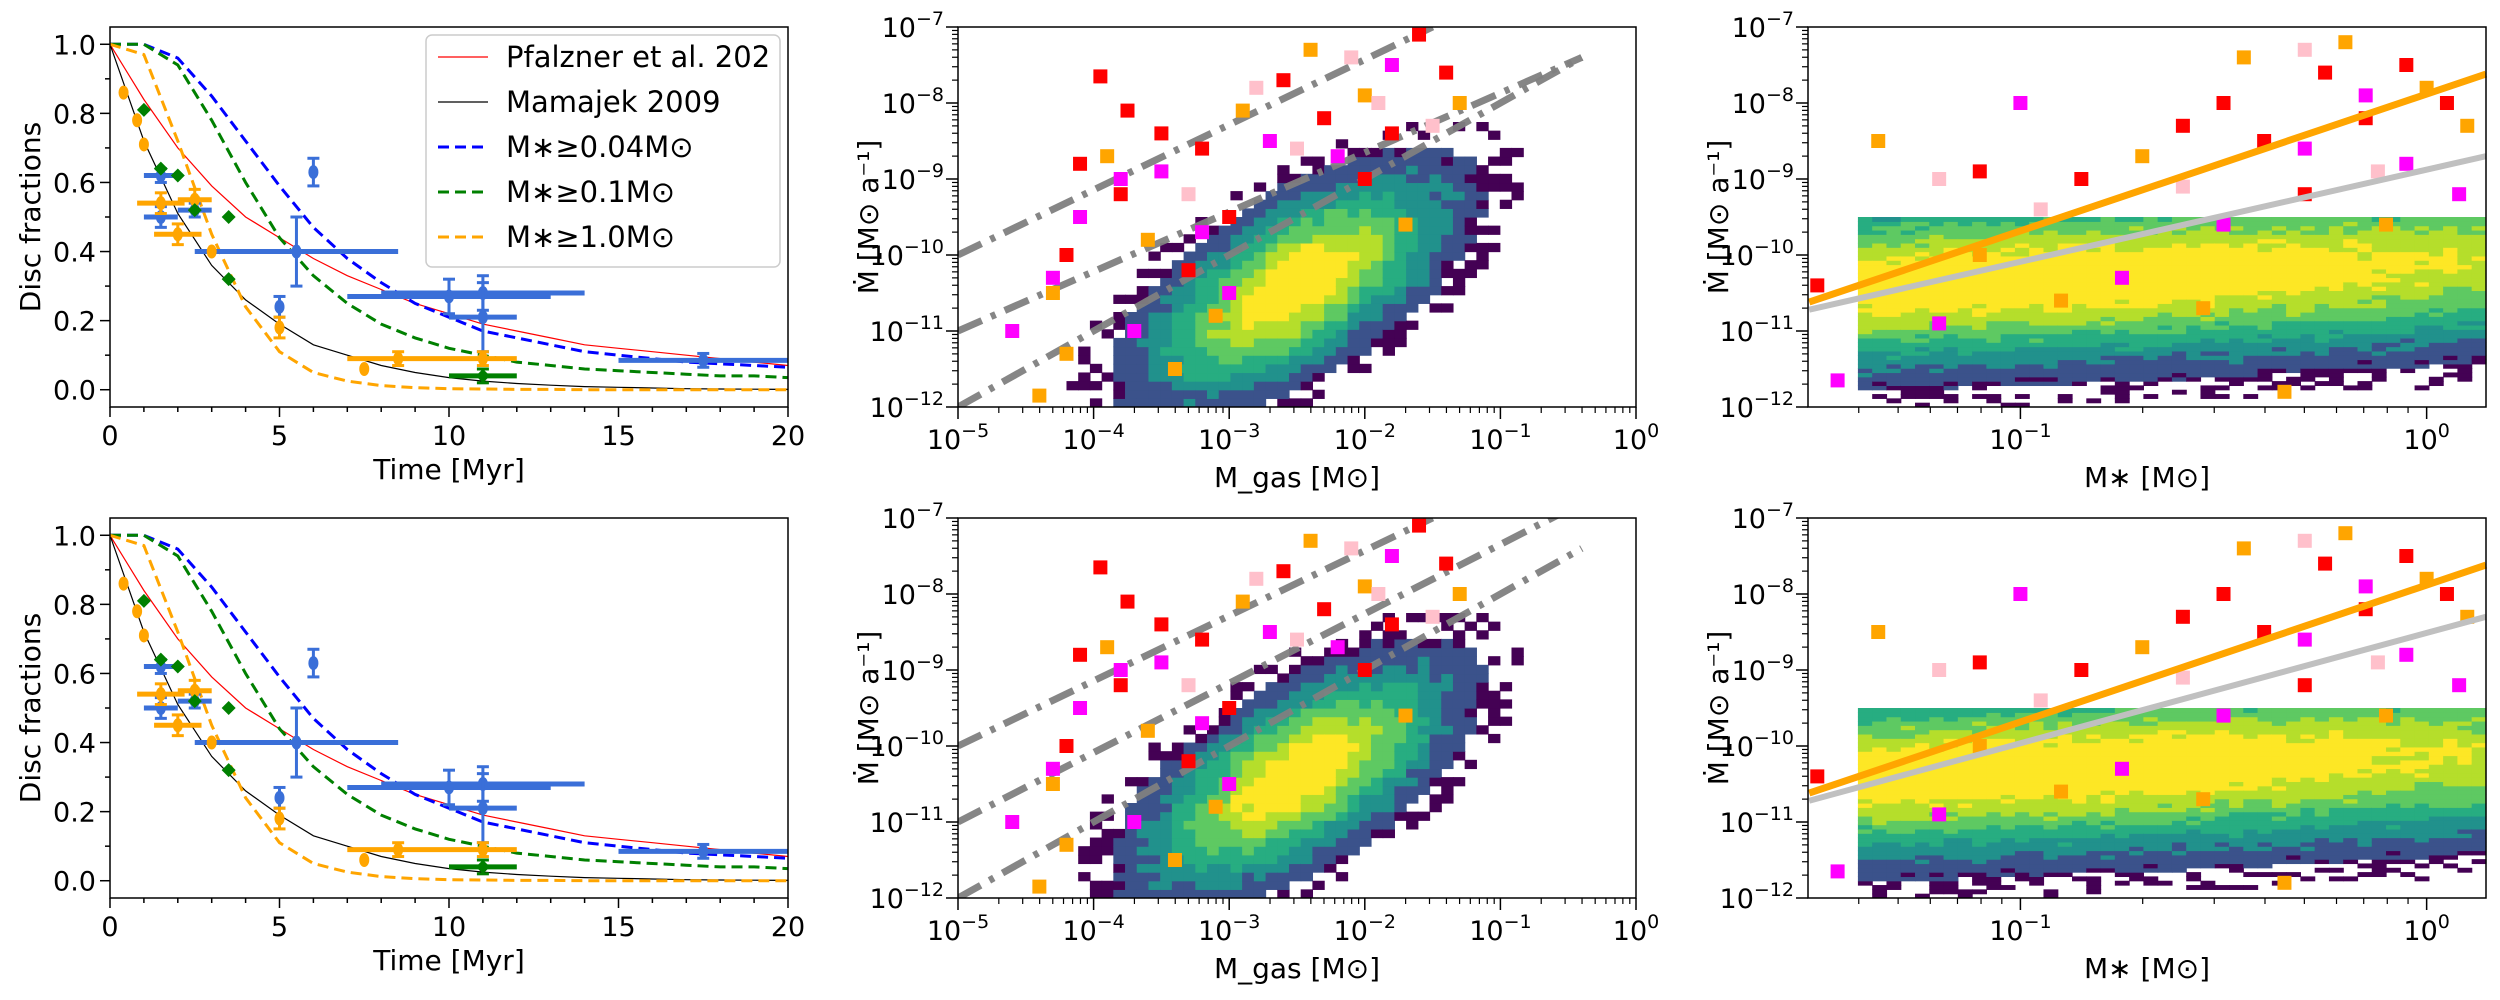 This screenshot has height=1000, width=2500. What do you see at coordinates (868, 708) in the screenshot?
I see `y-axis-label: Ṁ [M⊙ a⁻¹]` at bounding box center [868, 708].